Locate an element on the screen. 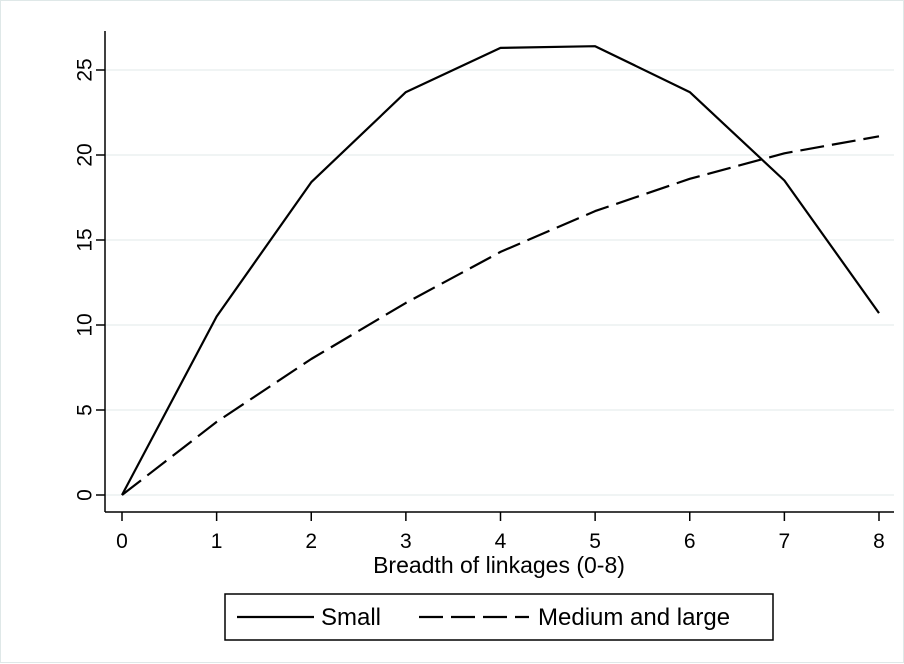  x-tick-label: 2 is located at coordinates (311, 541).